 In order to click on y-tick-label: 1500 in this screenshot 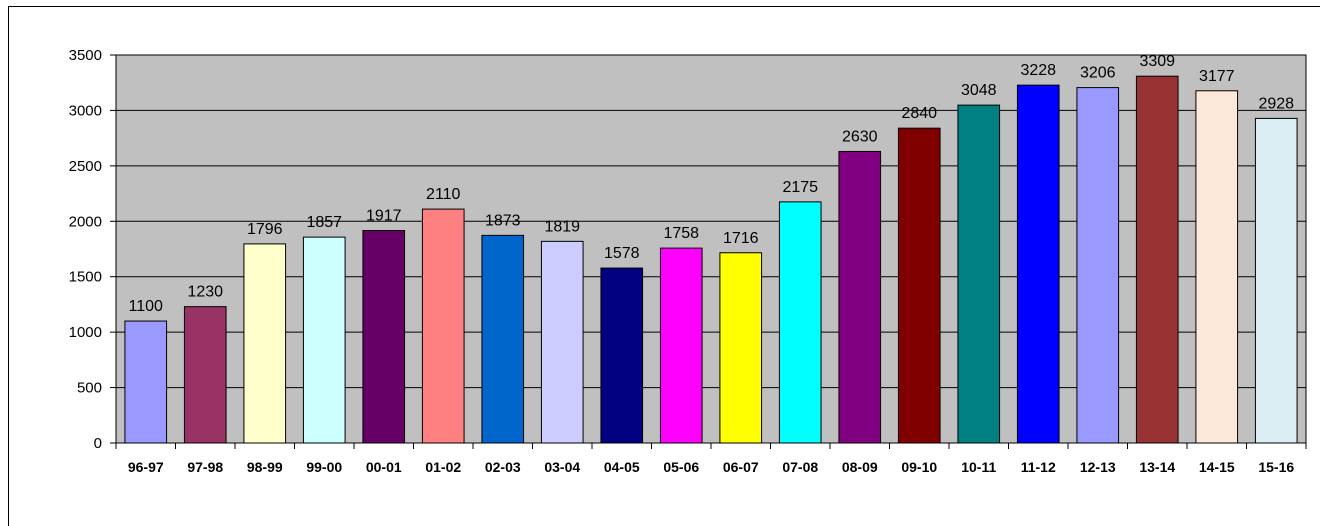, I will do `click(85, 277)`.